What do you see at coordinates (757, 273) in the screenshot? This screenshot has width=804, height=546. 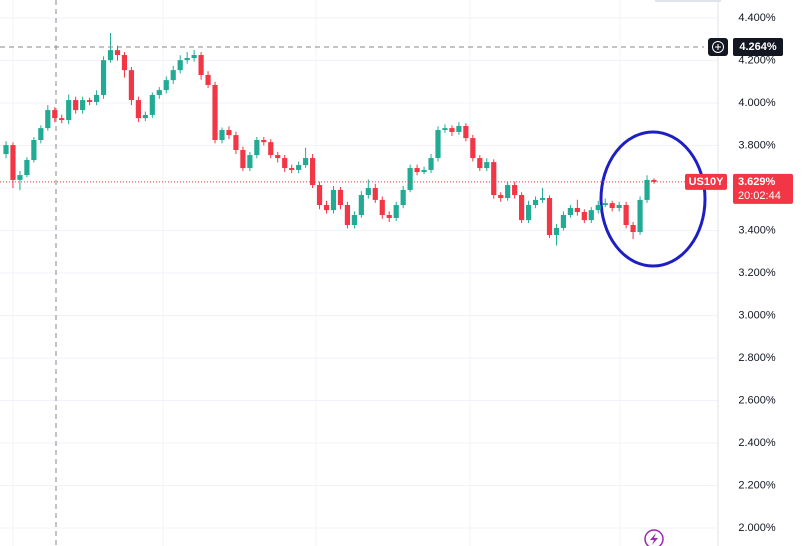 I see `y-tick-label: 3.200%` at bounding box center [757, 273].